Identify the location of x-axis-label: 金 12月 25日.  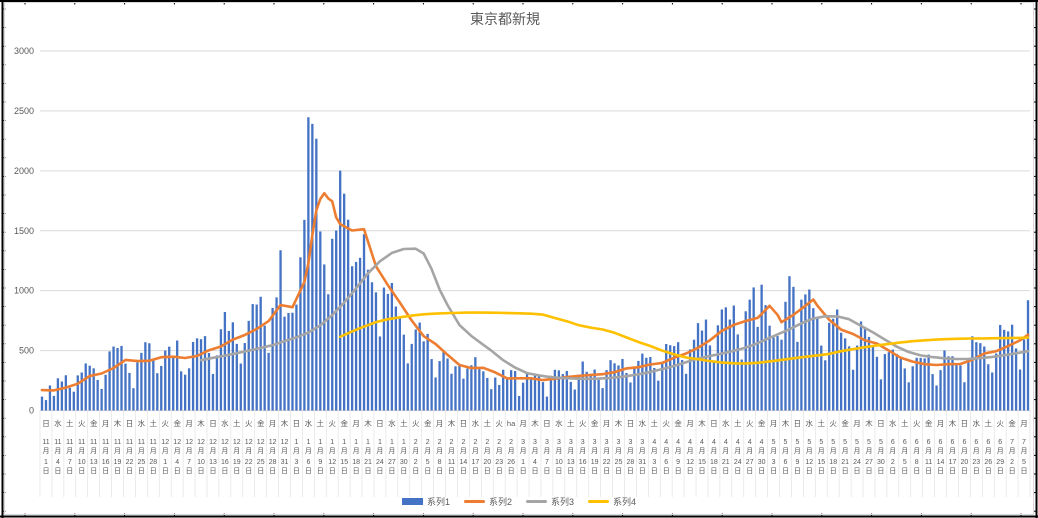
(261, 446).